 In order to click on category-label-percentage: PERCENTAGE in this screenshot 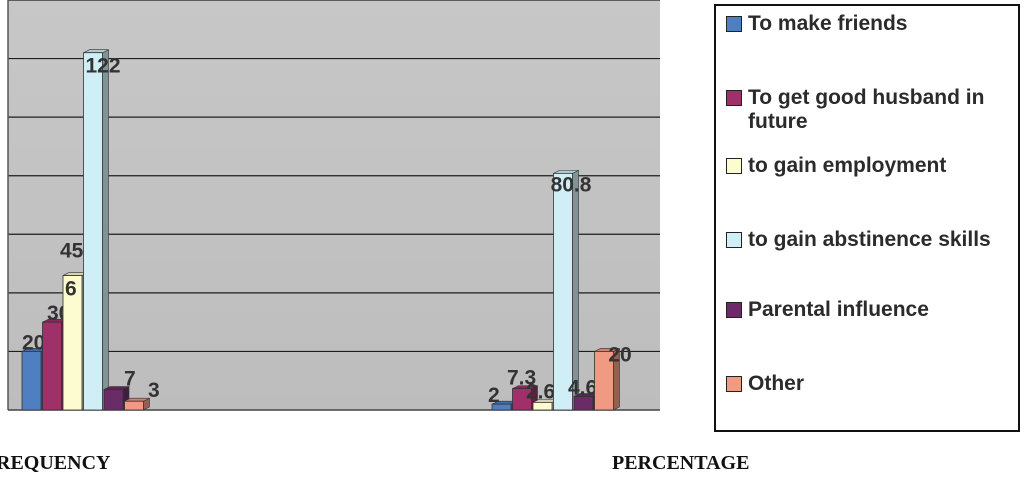, I will do `click(681, 463)`.